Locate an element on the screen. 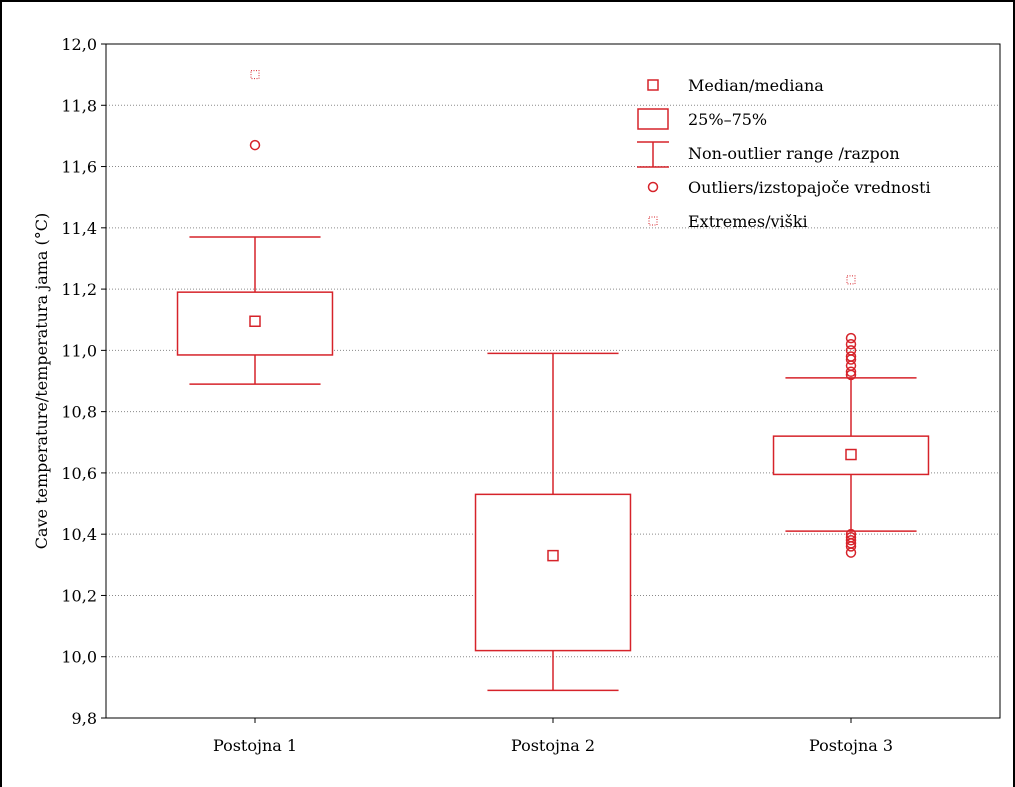  y-tick-label: 11,6 is located at coordinates (79, 167).